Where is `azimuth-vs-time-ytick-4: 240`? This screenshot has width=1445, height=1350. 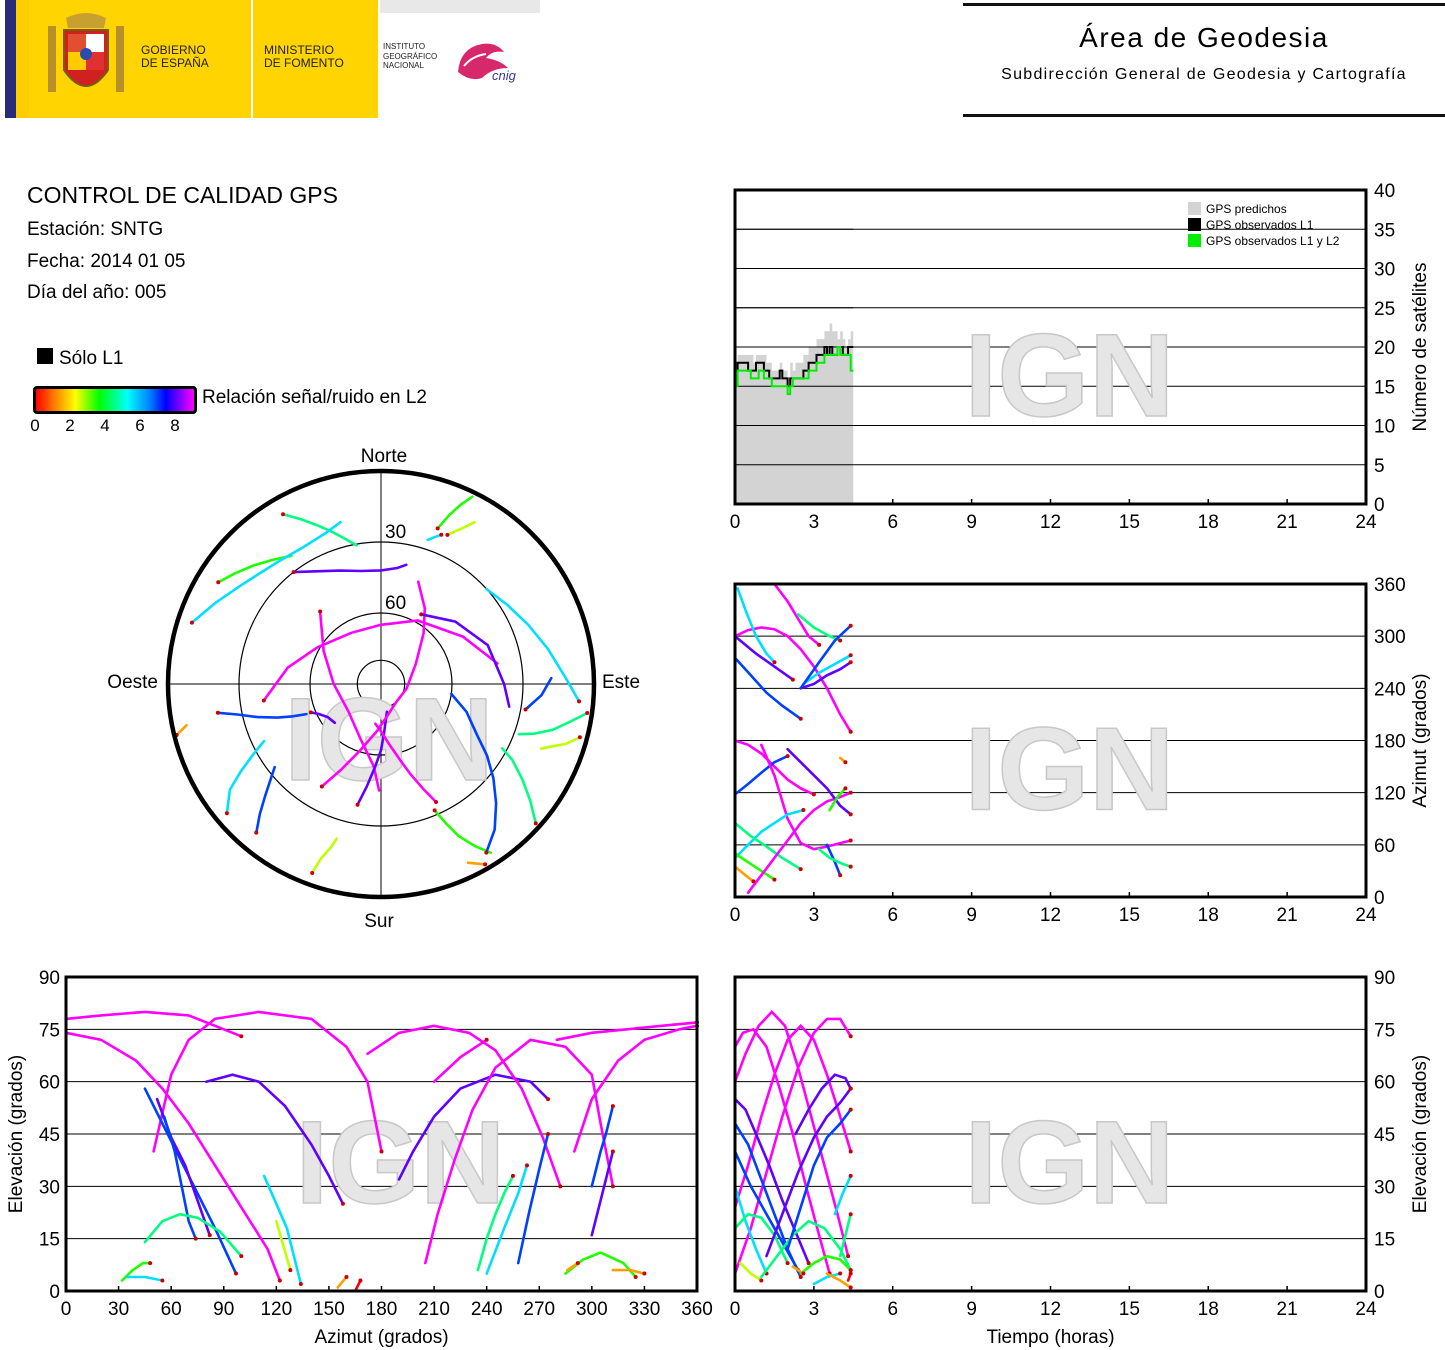
azimuth-vs-time-ytick-4: 240 is located at coordinates (1390, 689).